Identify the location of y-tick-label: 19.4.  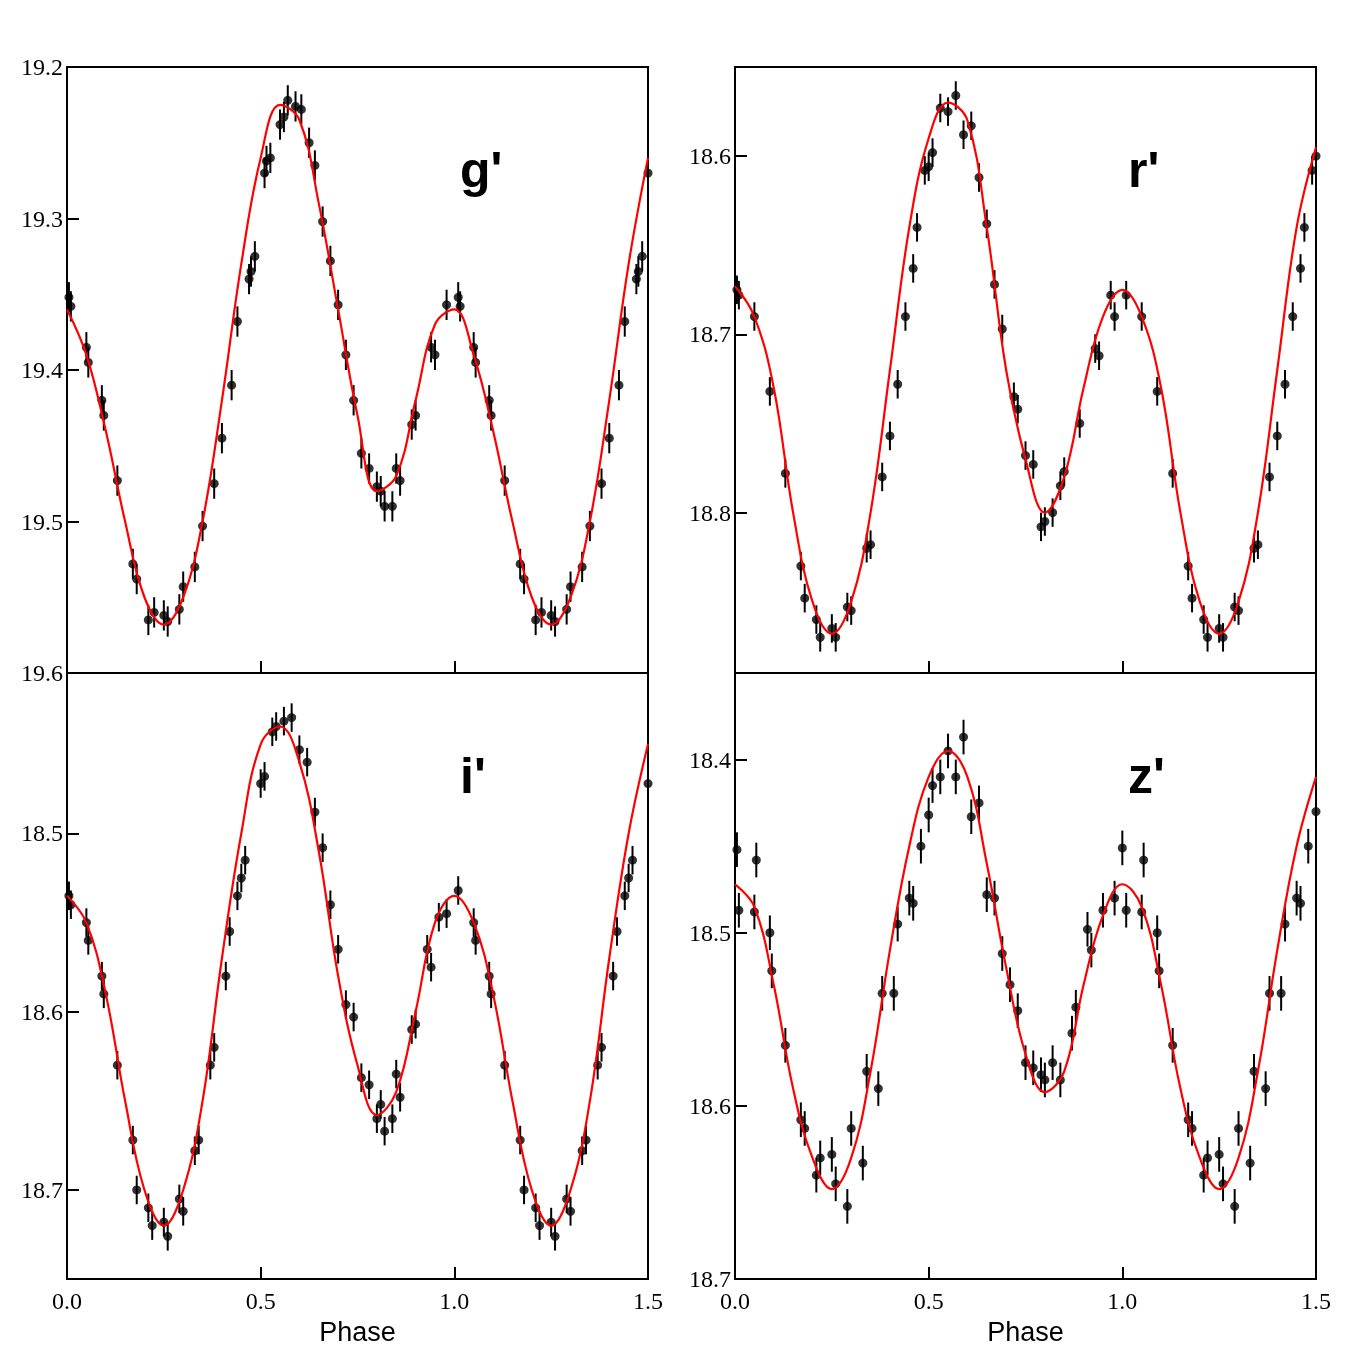
(42, 370).